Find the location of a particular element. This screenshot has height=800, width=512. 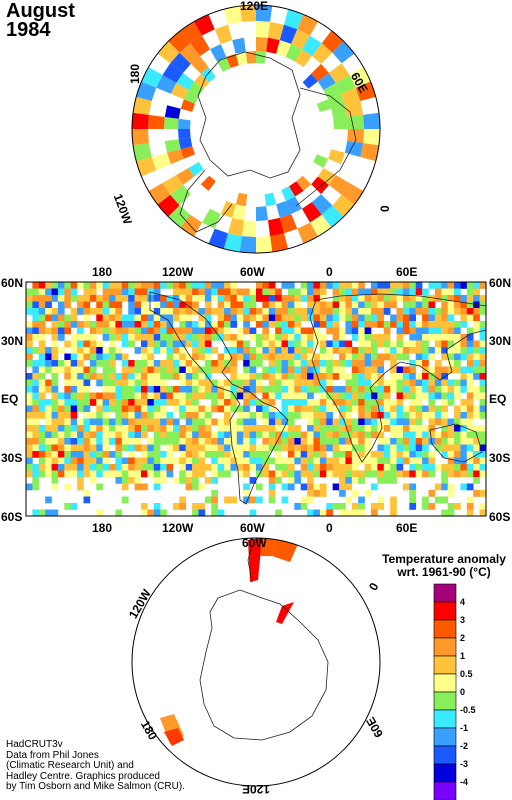

center-left-lat-1: 60N is located at coordinates (12, 283).